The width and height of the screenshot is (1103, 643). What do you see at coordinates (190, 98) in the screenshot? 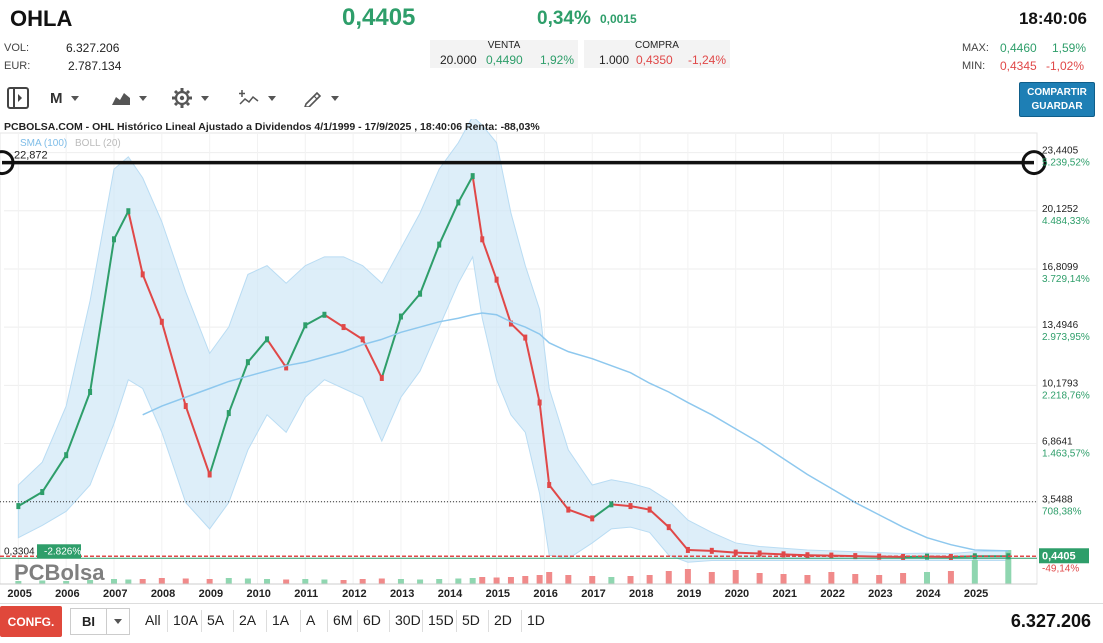
I see `settings-selector` at bounding box center [190, 98].